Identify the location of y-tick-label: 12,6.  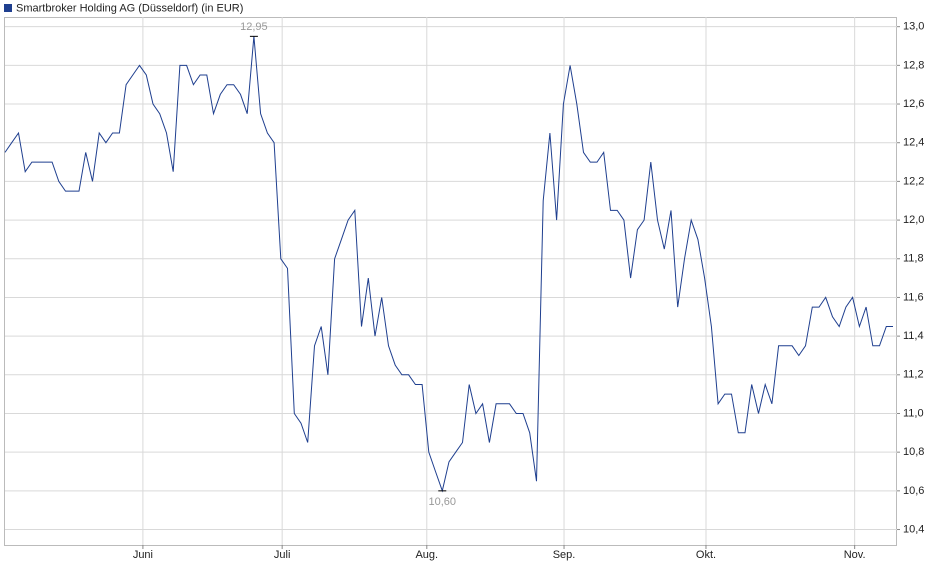
(913, 104).